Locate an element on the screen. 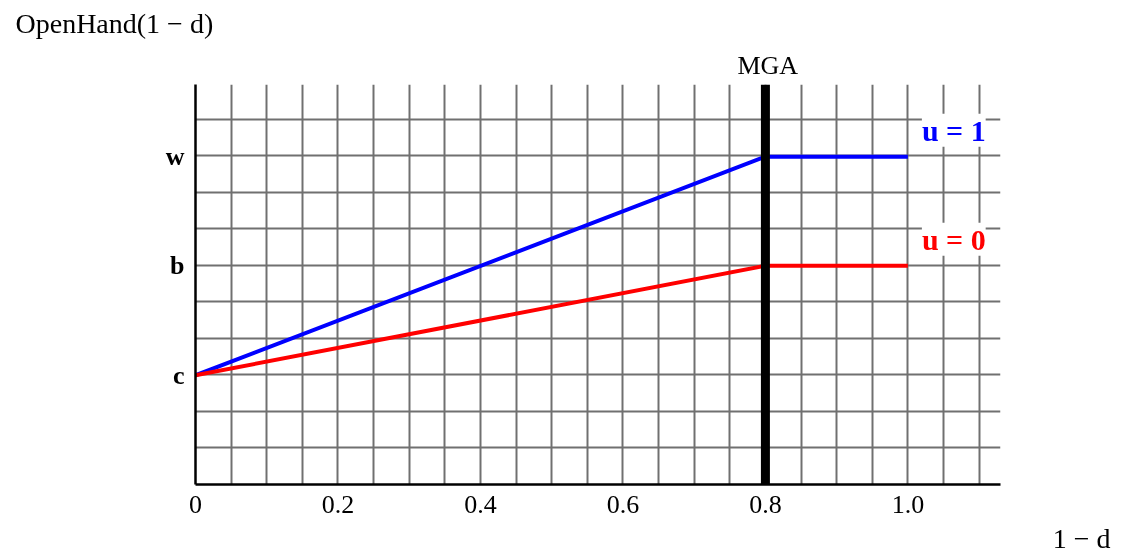  text: b is located at coordinates (177, 266).